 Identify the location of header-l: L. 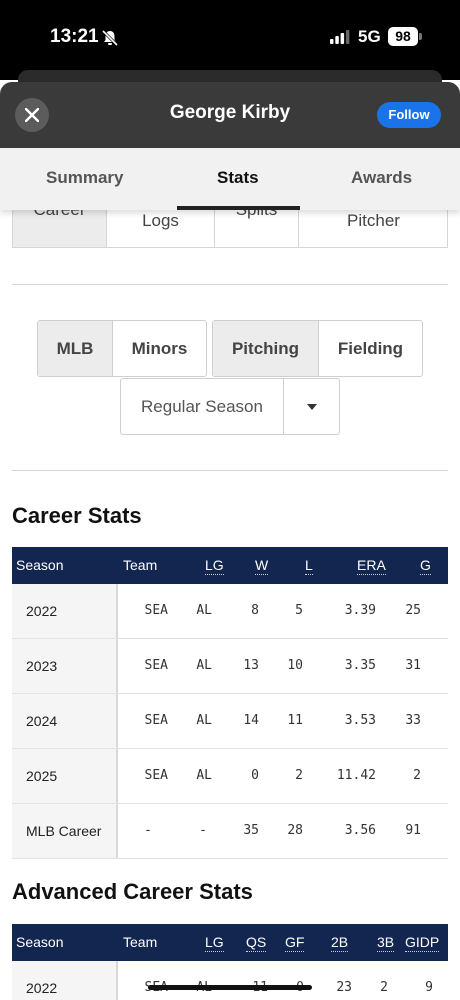
(309, 566).